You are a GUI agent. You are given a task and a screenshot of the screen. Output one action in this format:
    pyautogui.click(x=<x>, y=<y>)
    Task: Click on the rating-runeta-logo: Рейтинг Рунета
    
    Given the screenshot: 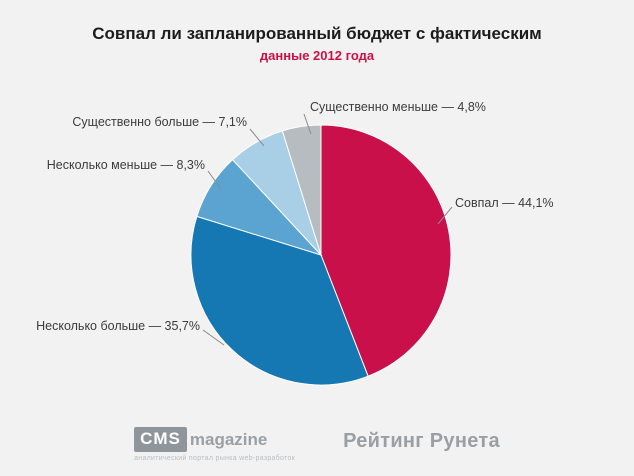 What is the action you would take?
    pyautogui.click(x=421, y=441)
    